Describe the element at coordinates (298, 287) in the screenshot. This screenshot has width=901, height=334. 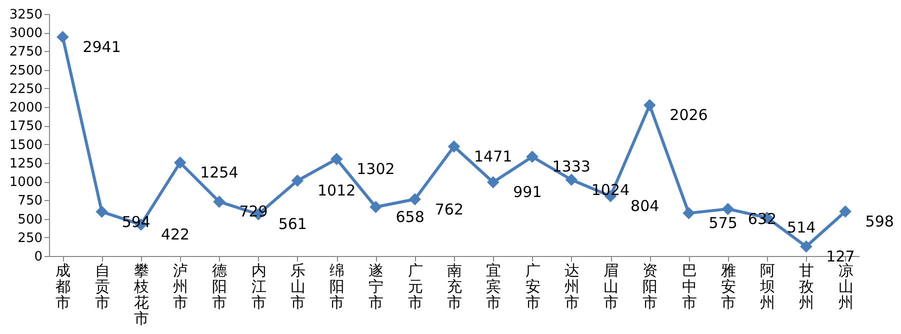
I see `x-tick-label: 乐山市` at that location.